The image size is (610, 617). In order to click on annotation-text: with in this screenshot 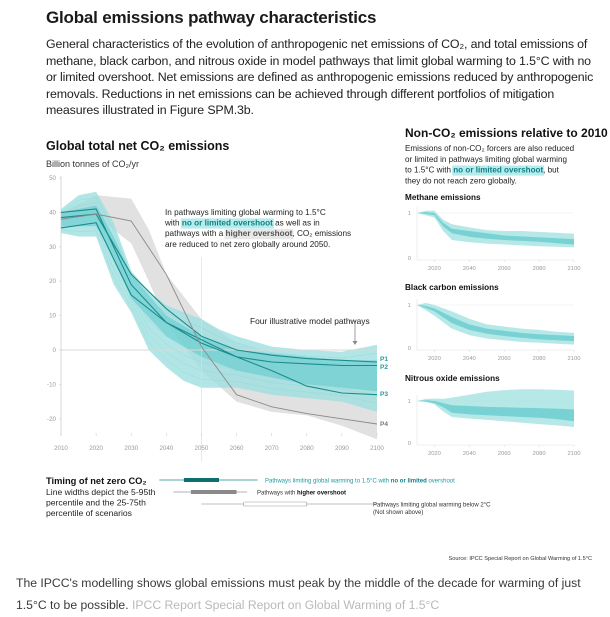, I will do `click(173, 223)`.